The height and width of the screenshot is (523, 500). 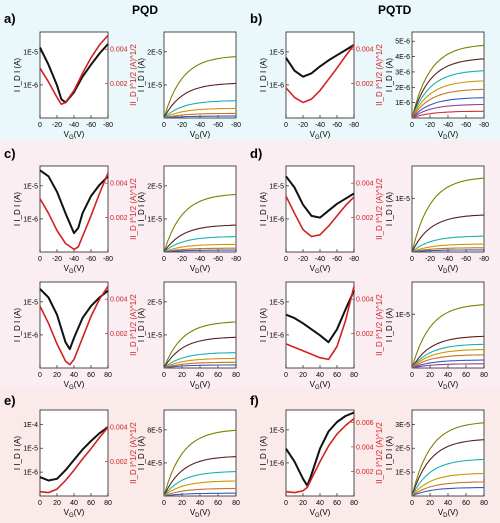 I want to click on e-output-ytick-label: 4E-5, so click(x=154, y=463).